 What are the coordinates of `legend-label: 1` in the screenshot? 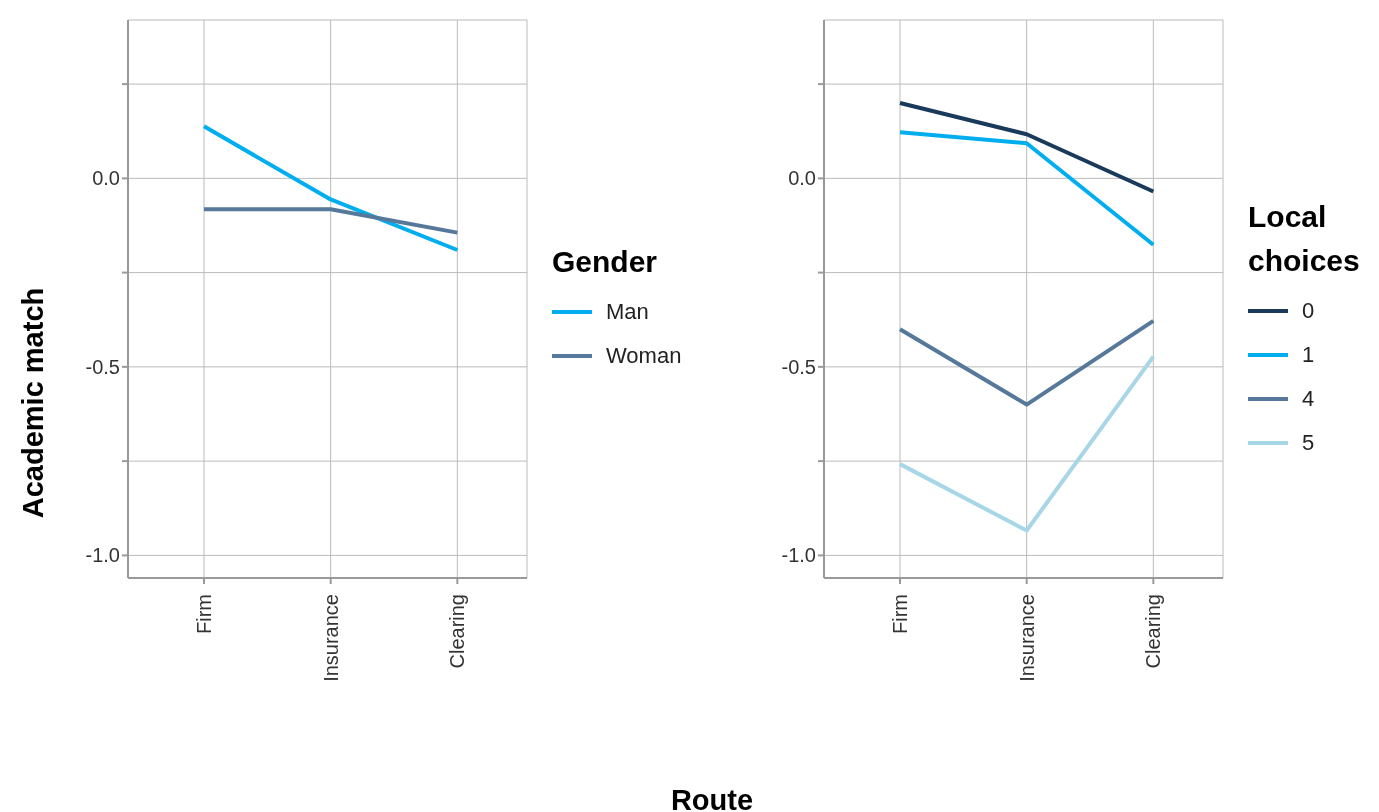 It's located at (1308, 355).